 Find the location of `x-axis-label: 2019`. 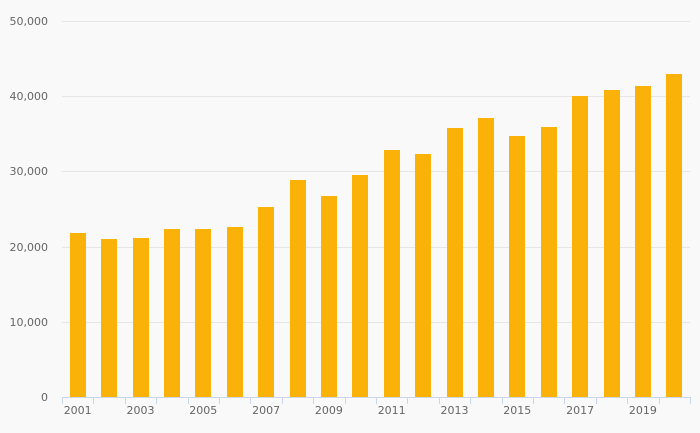

x-axis-label: 2019 is located at coordinates (642, 410).